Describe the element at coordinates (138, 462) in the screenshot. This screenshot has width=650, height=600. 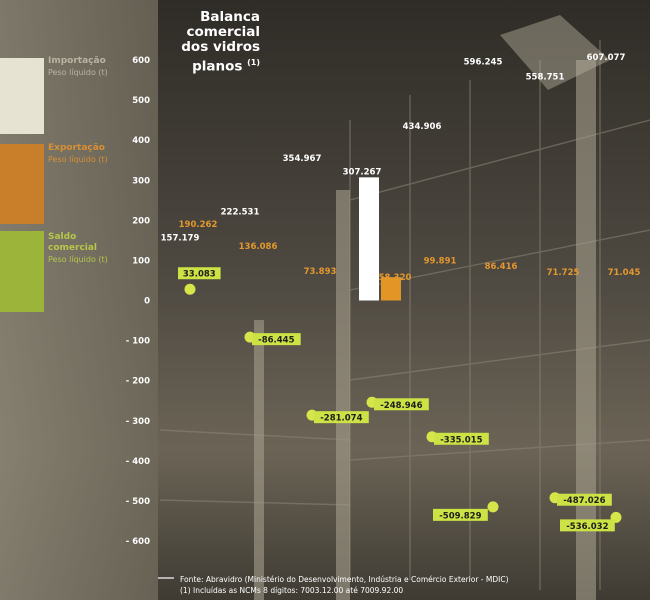
I see `y-tick-label: - 400` at that location.